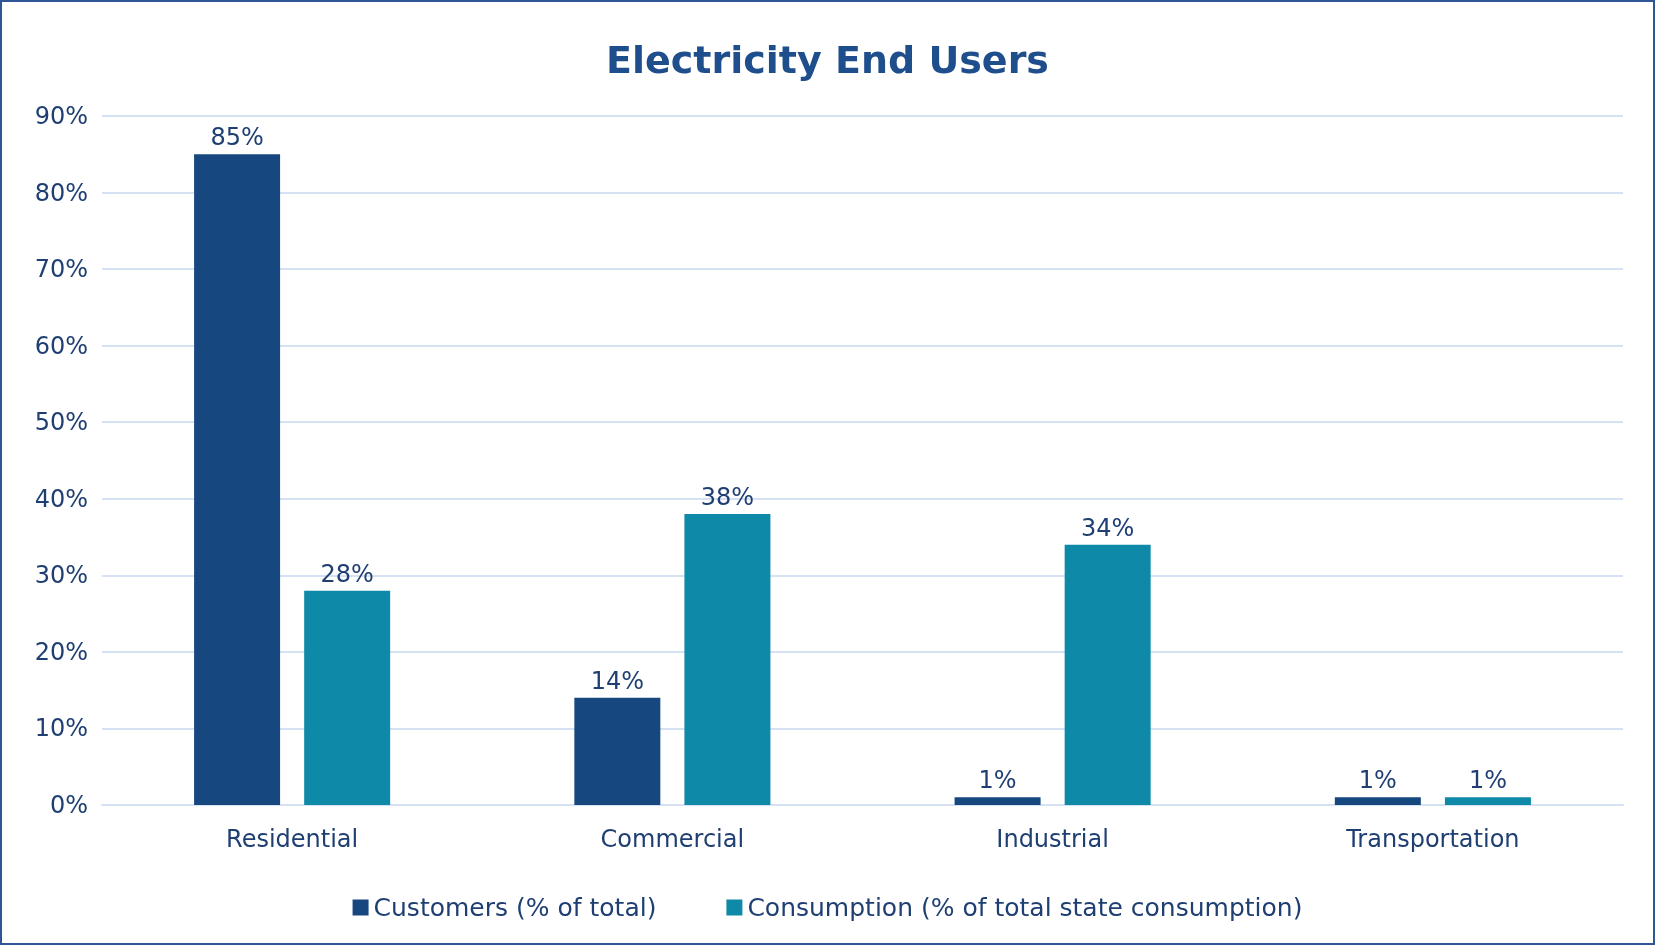 This screenshot has width=1655, height=945. What do you see at coordinates (617, 680) in the screenshot?
I see `data-label: 14%` at bounding box center [617, 680].